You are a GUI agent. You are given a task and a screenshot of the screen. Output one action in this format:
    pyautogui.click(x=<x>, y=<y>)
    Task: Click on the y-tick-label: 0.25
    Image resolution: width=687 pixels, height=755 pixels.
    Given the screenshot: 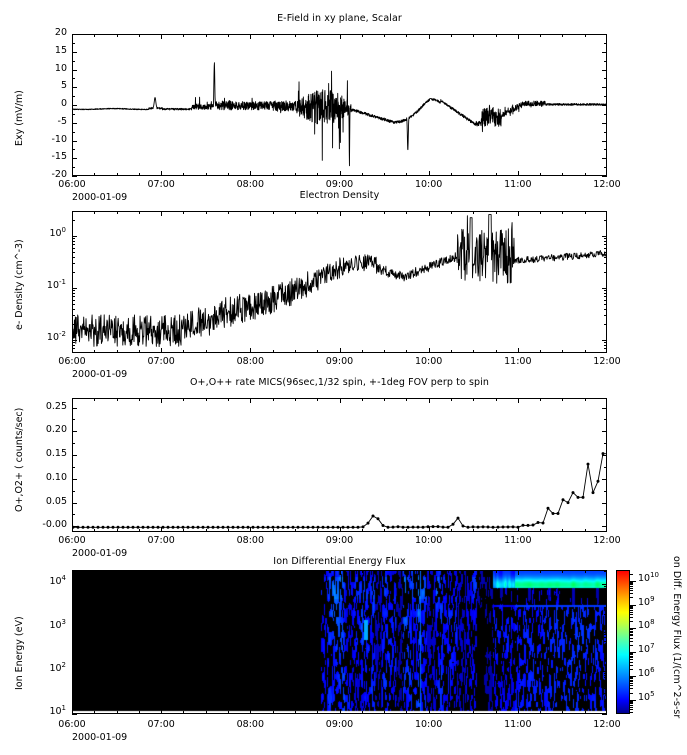 What is the action you would take?
    pyautogui.click(x=56, y=406)
    